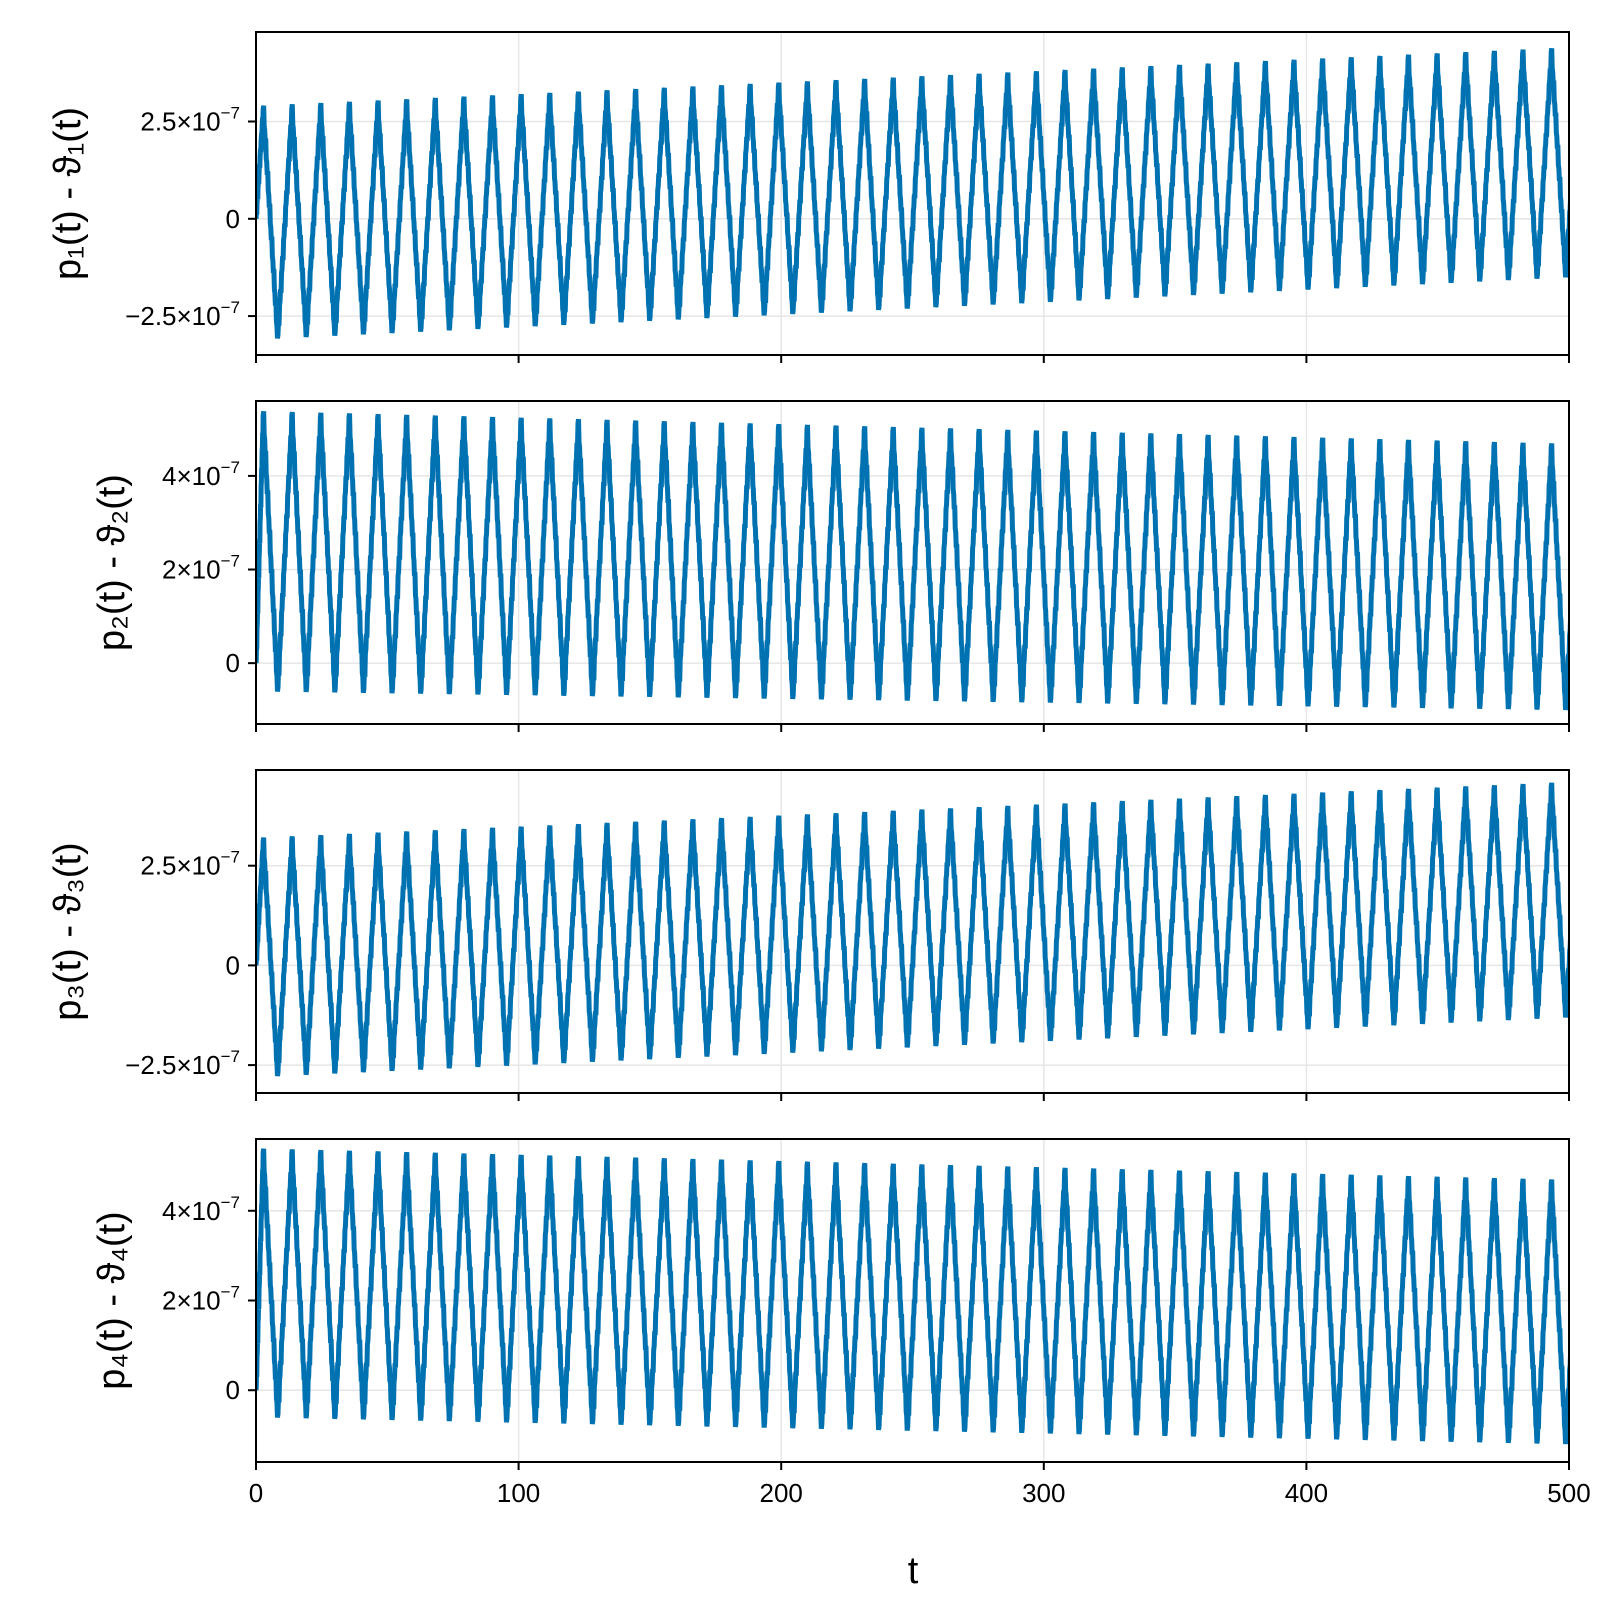 The width and height of the screenshot is (1600, 1600). Describe the element at coordinates (256, 1493) in the screenshot. I see `x-tick-label: 0` at that location.